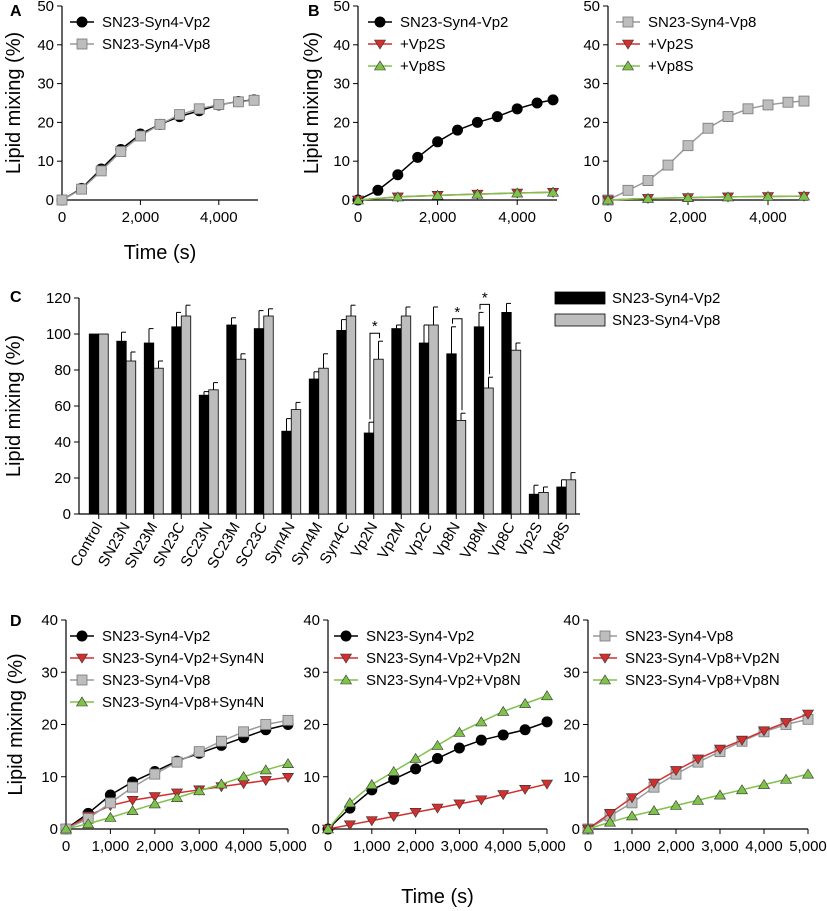 The width and height of the screenshot is (827, 911). I want to click on panel-b, so click(455, 105).